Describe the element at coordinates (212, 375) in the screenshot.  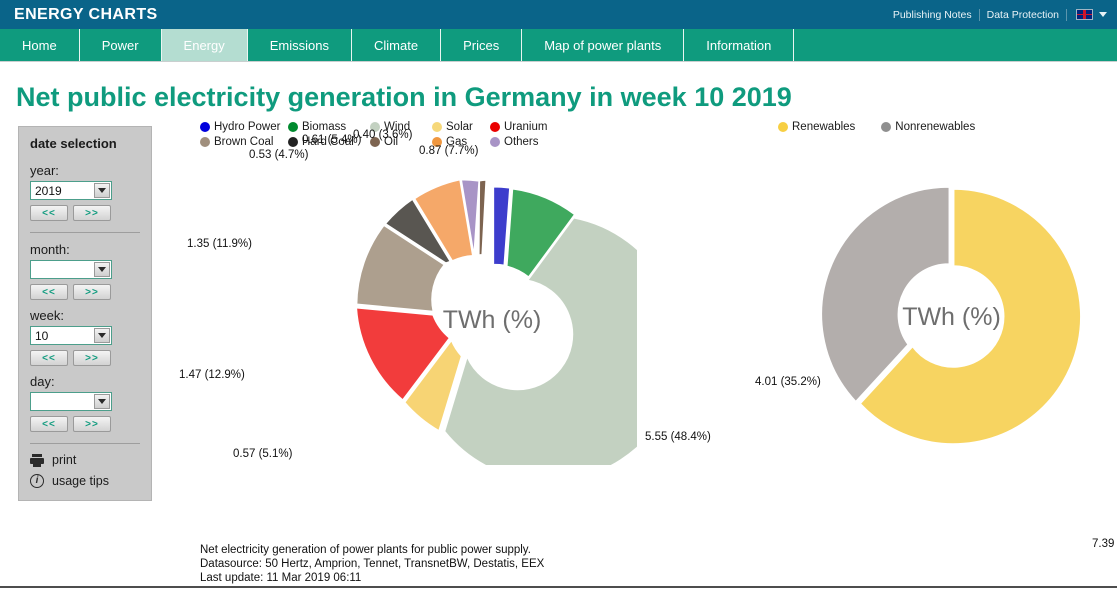
I see `slice-label-uranium: 1.47 (12.9%)` at that location.